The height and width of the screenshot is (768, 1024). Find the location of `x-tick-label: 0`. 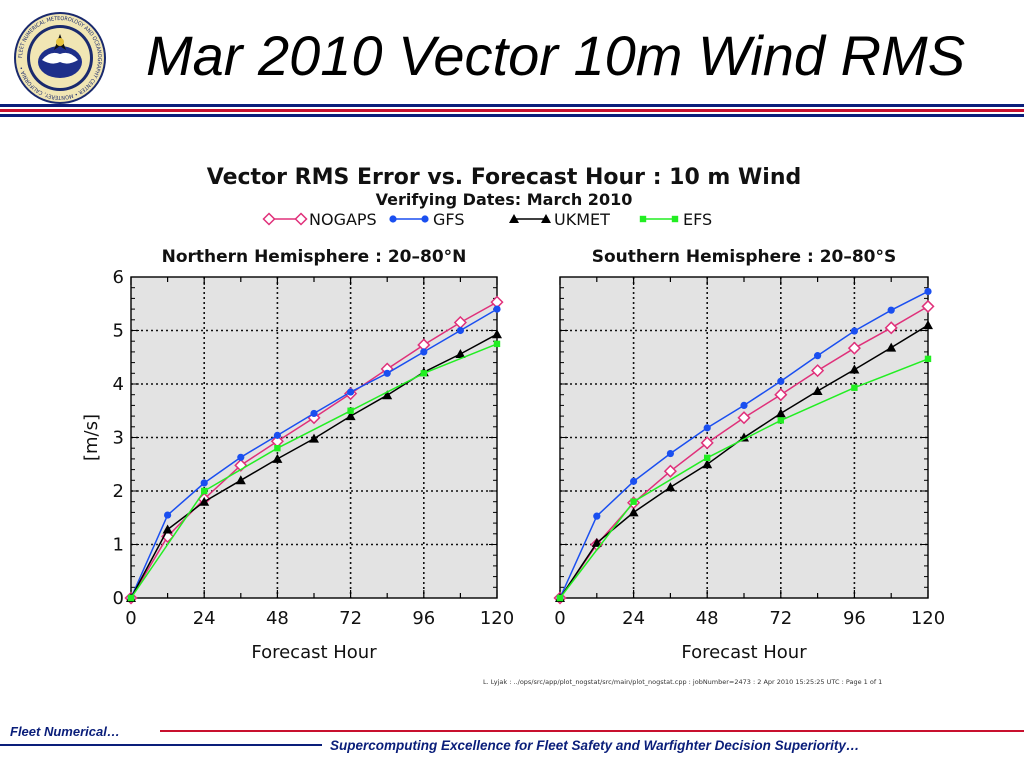

x-tick-label: 0 is located at coordinates (559, 618).